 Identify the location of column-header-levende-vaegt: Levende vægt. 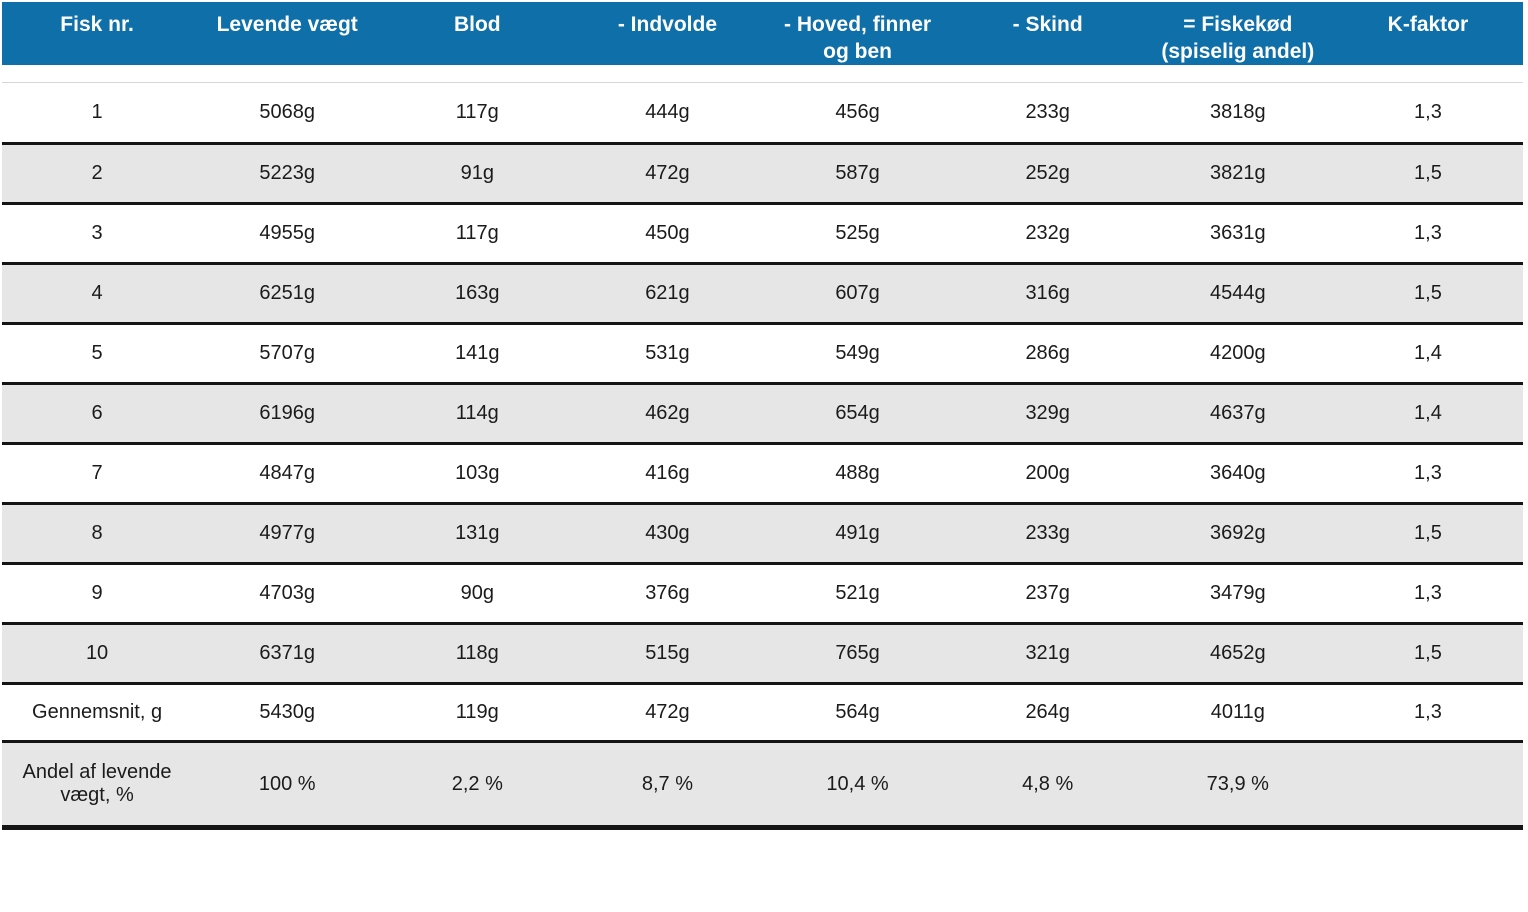
(287, 42).